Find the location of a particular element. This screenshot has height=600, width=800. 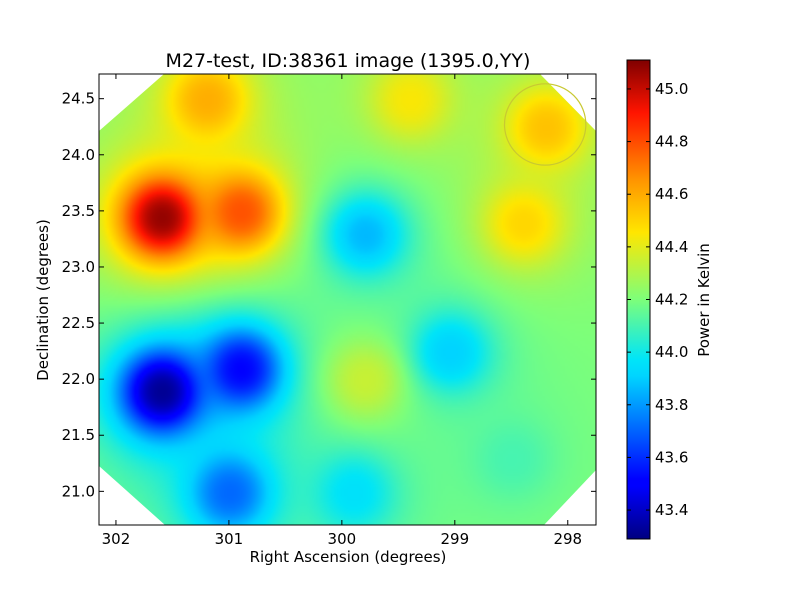

y-tick-label: 23.0 is located at coordinates (78, 267).